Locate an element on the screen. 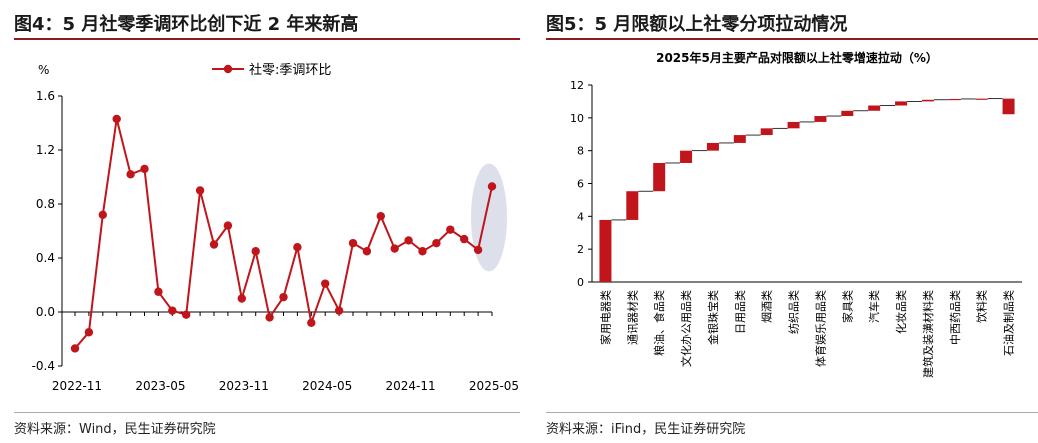 The height and width of the screenshot is (443, 1038). right-title-rule is located at coordinates (792, 39).